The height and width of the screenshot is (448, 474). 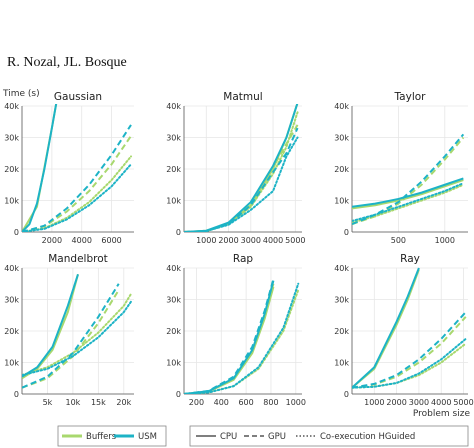 I want to click on legend-device-box: CPU GPU Co-execution HGuided, so click(x=329, y=436).